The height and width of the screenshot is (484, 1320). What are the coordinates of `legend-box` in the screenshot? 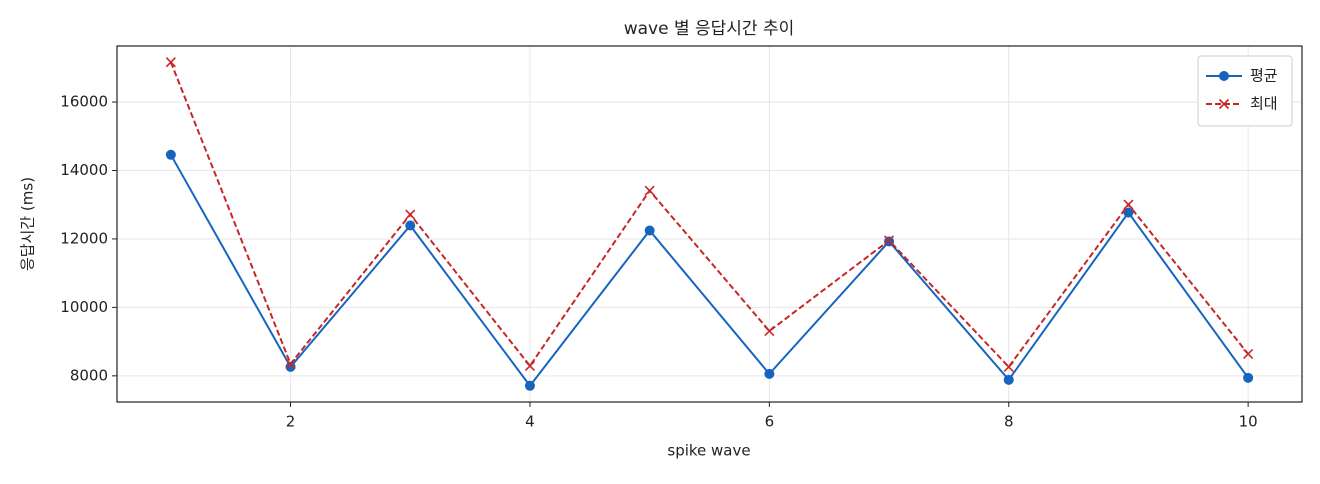 It's located at (1245, 91).